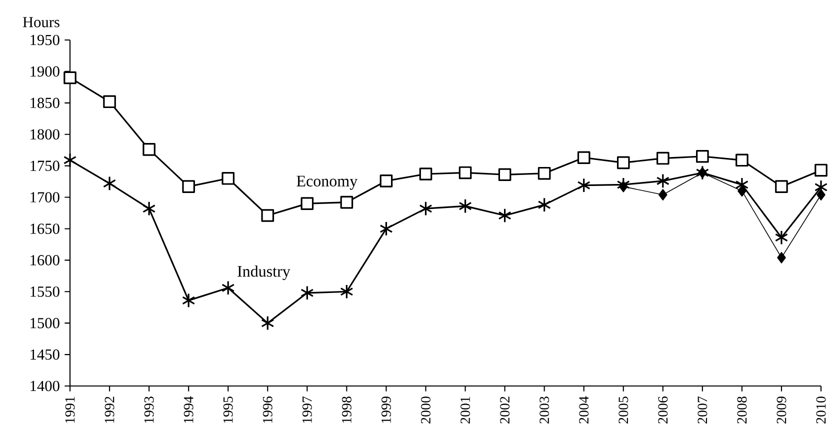 This screenshot has height=439, width=831. I want to click on x-tick-label: 1995, so click(228, 409).